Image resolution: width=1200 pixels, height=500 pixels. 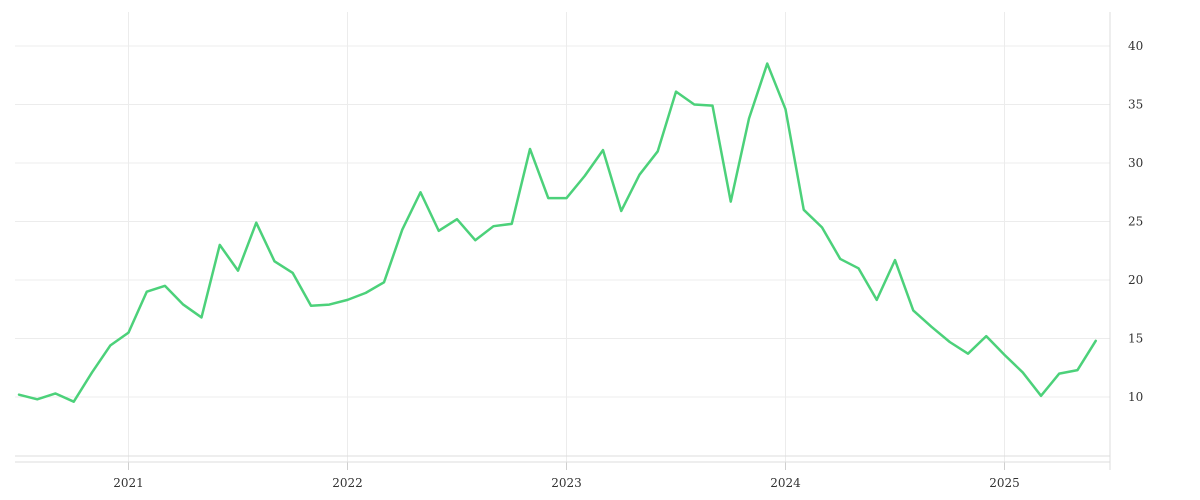 I want to click on y-tick-label: 20, so click(x=1135, y=280).